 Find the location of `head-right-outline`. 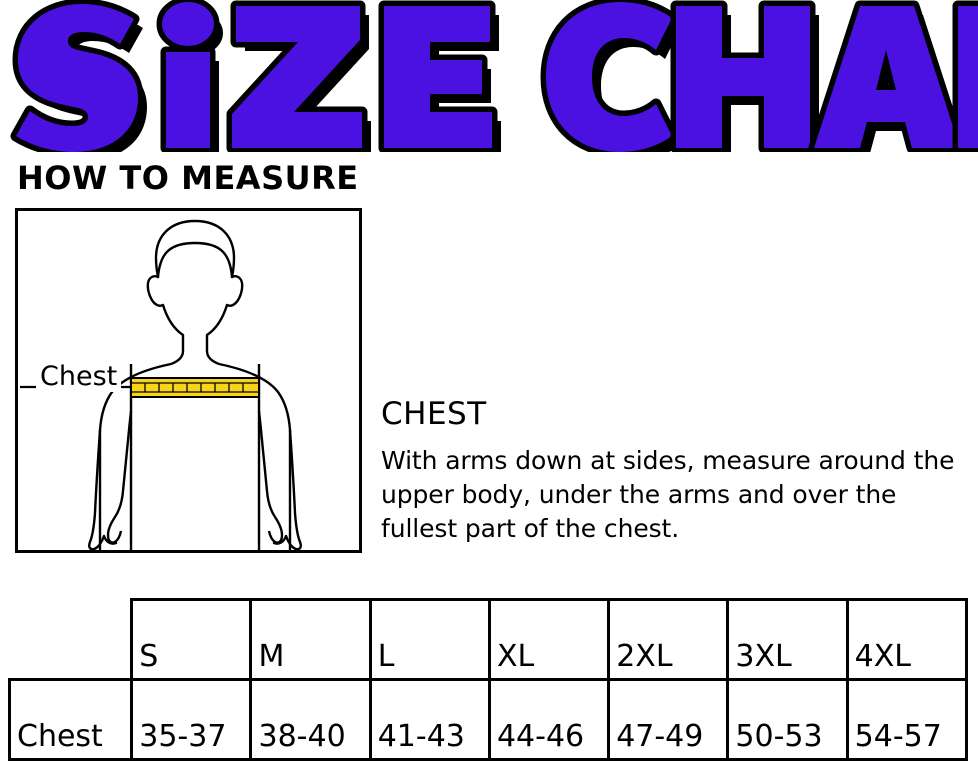

head-right-outline is located at coordinates (219, 292).